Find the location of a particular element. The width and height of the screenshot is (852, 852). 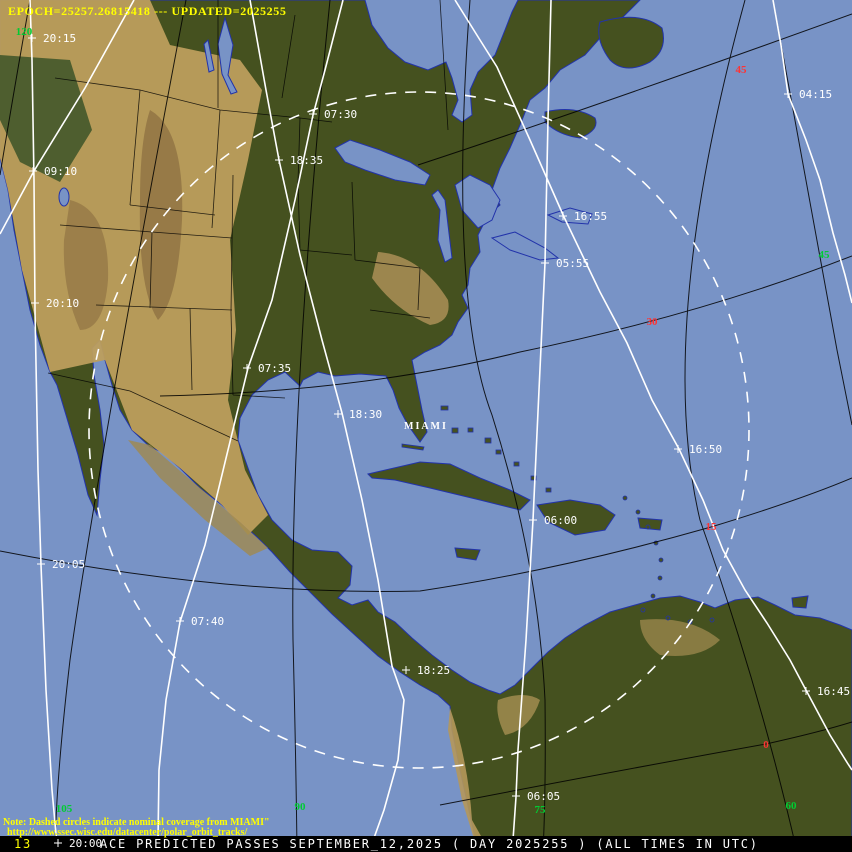

longitude-label: 45 is located at coordinates (825, 255).